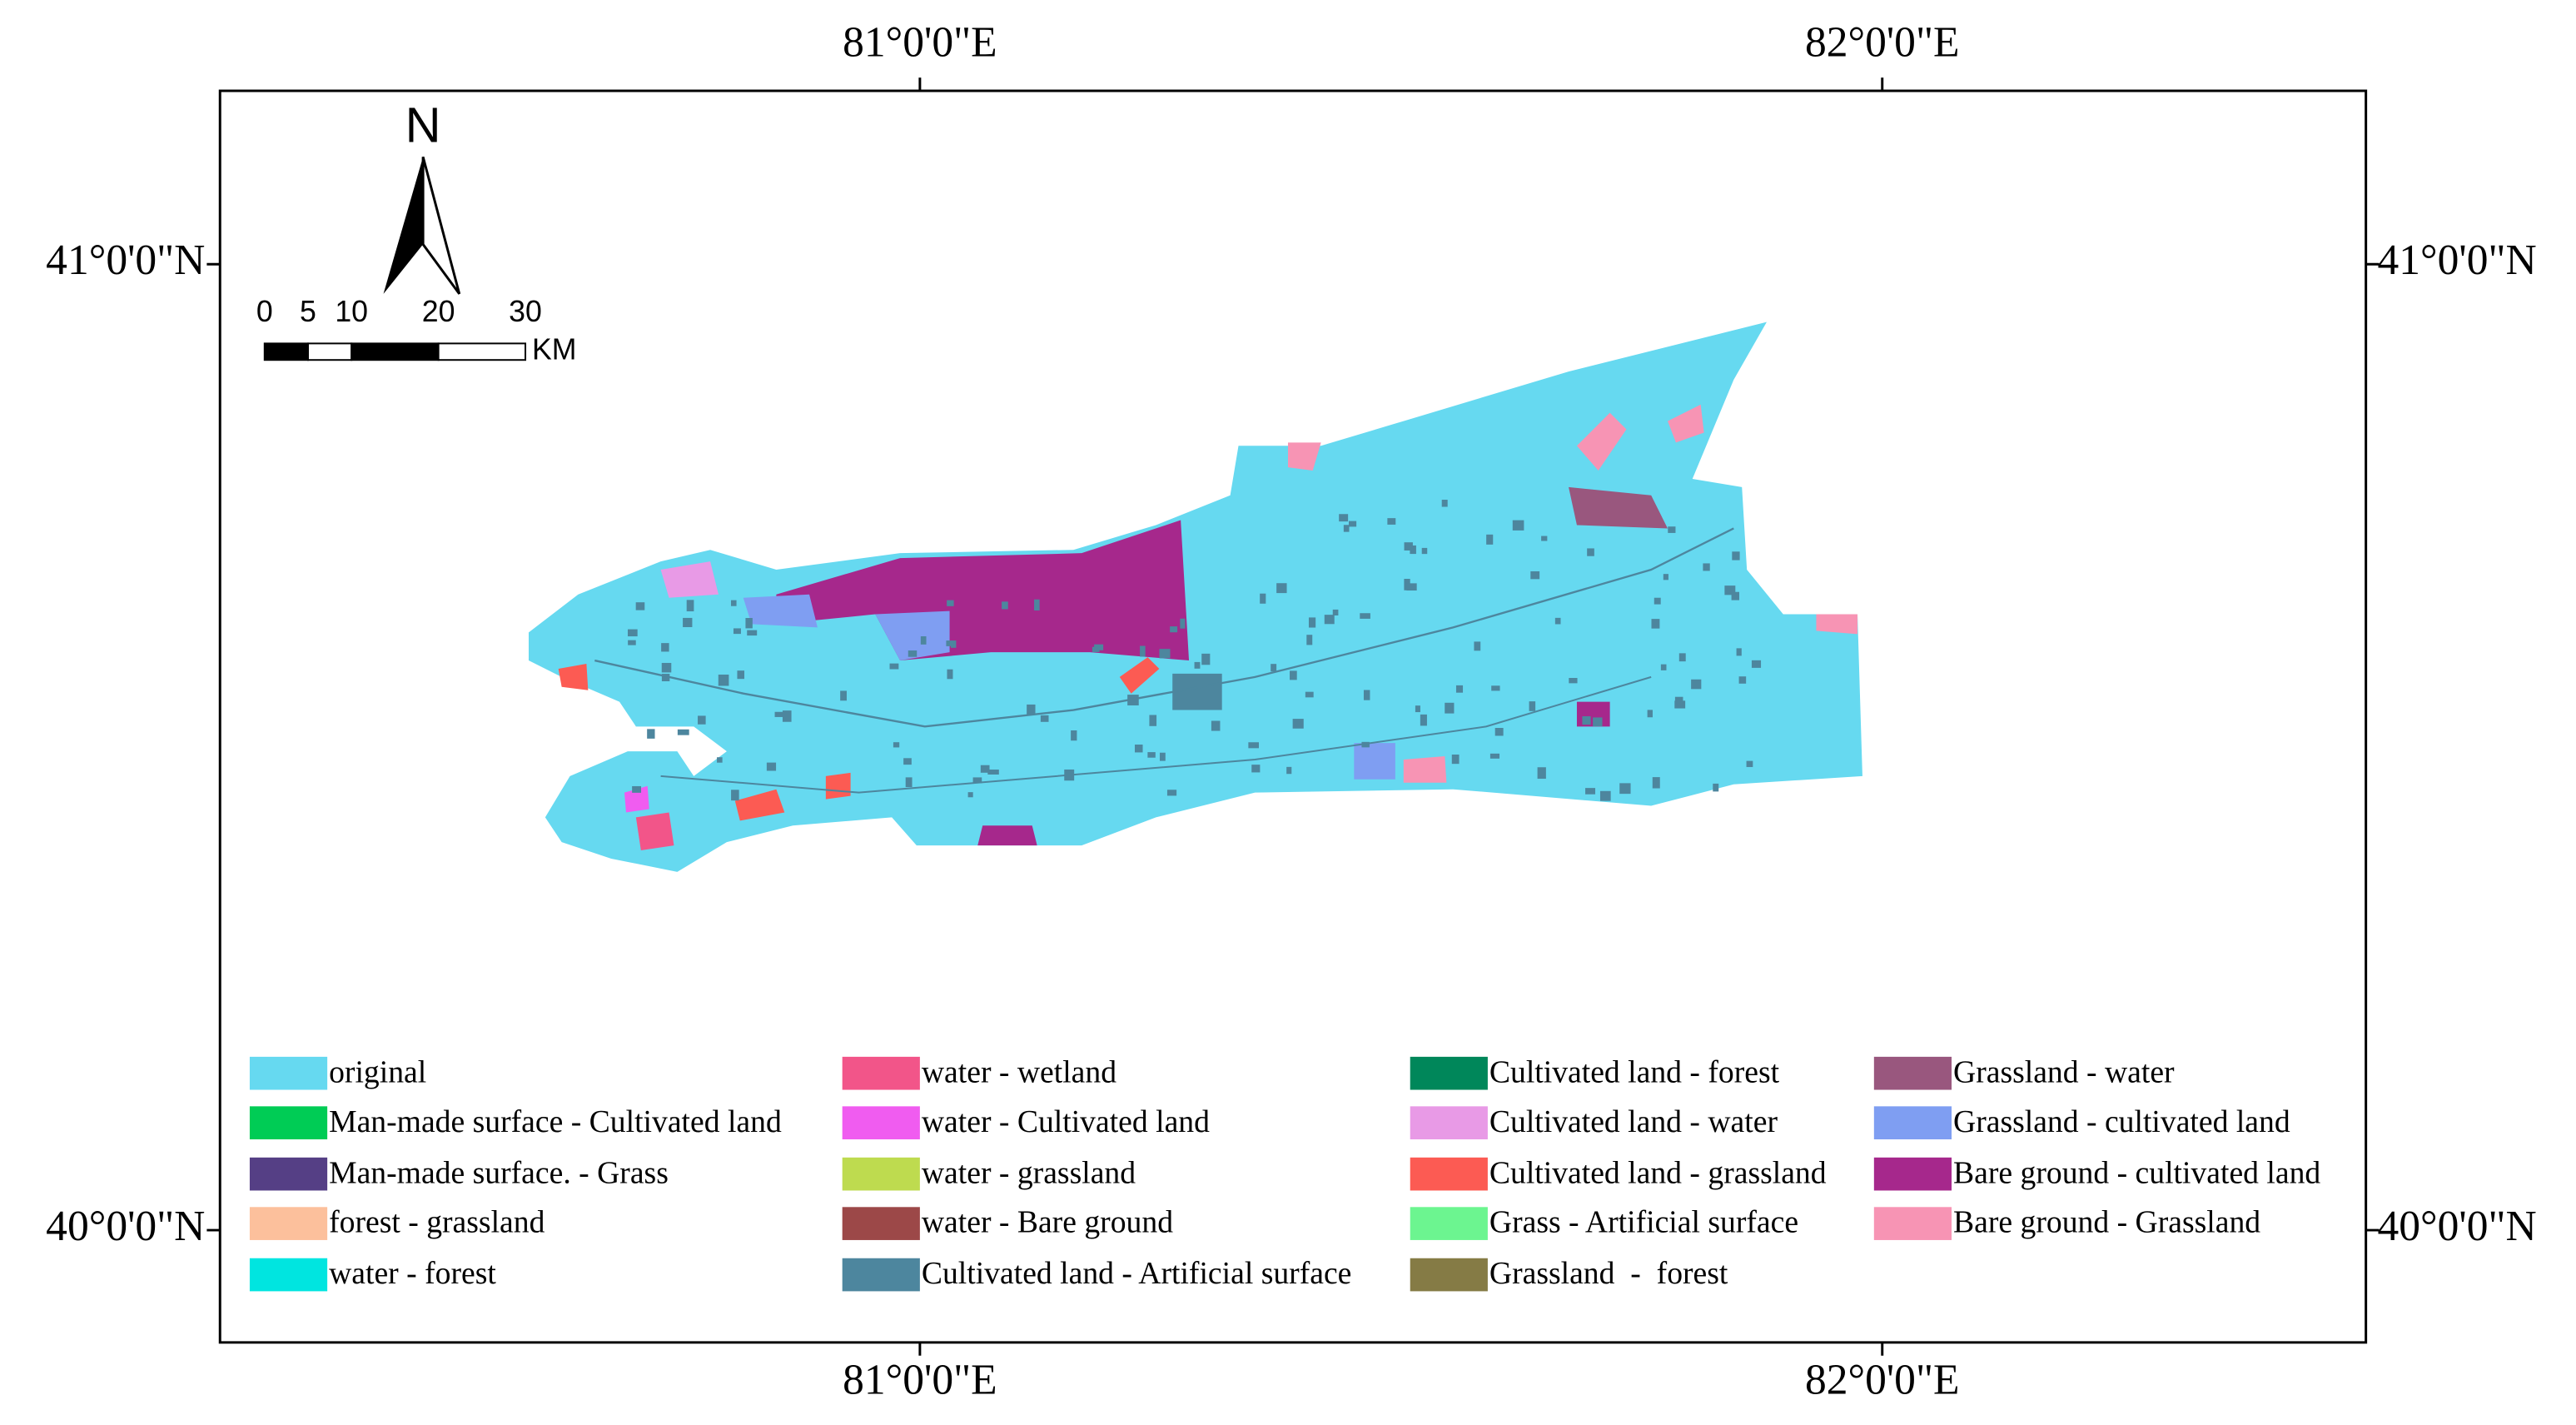 This screenshot has width=2576, height=1425. What do you see at coordinates (1066, 1121) in the screenshot?
I see `legend-label: water - Cultivated land` at bounding box center [1066, 1121].